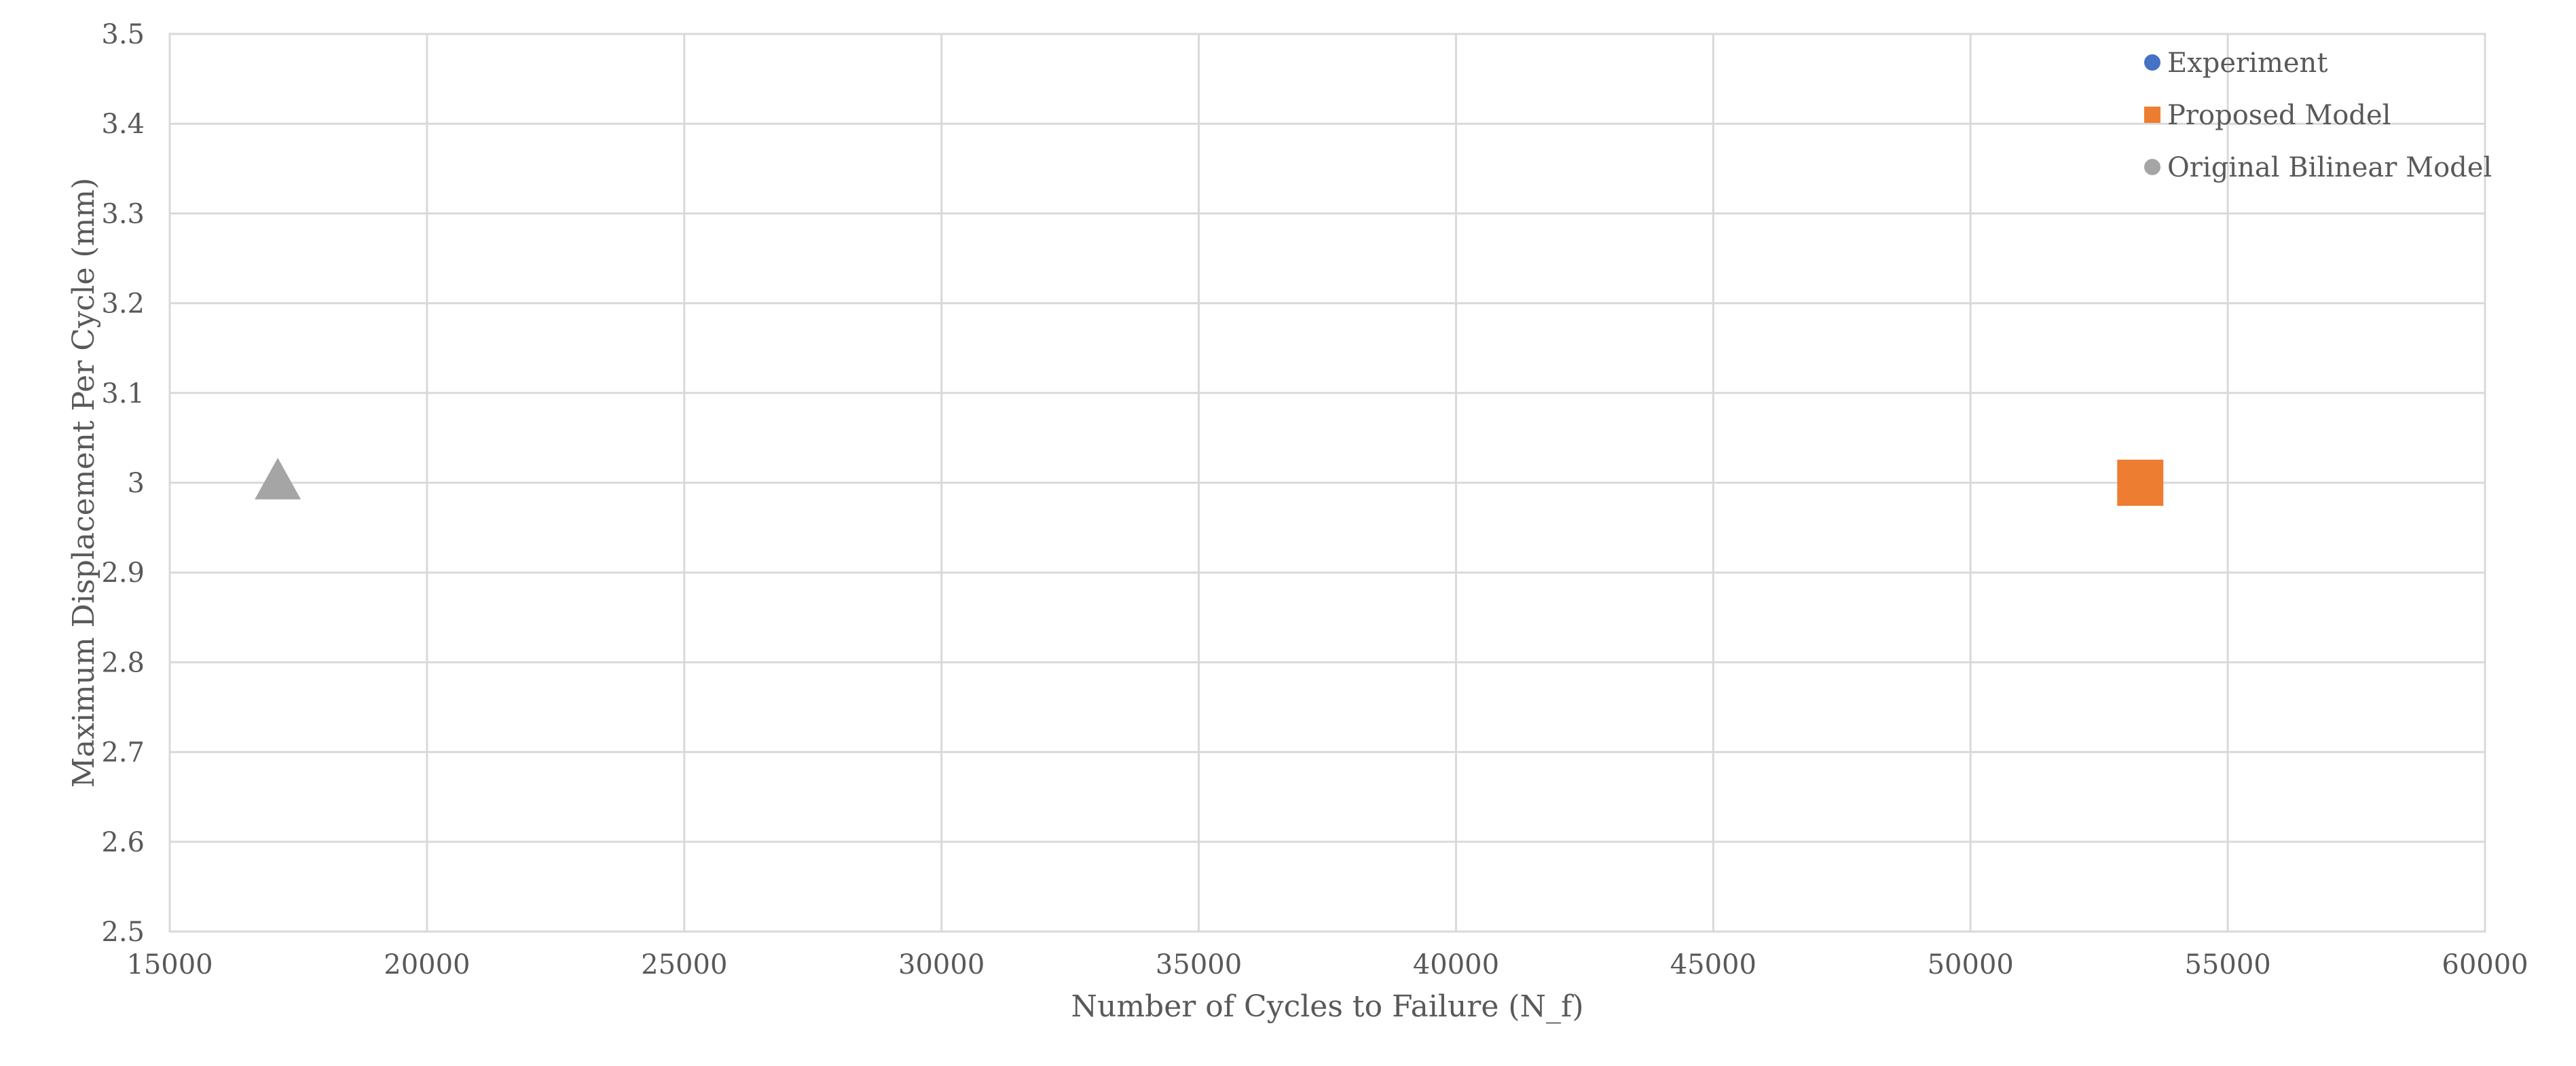 The width and height of the screenshot is (2576, 1066). I want to click on x-tick-label: 55000, so click(2227, 964).